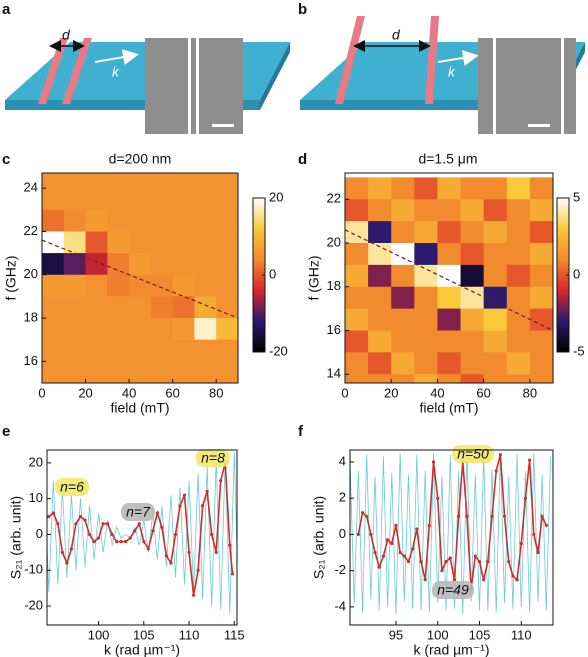 This screenshot has width=588, height=657. What do you see at coordinates (213, 458) in the screenshot?
I see `annotation: n=8` at bounding box center [213, 458].